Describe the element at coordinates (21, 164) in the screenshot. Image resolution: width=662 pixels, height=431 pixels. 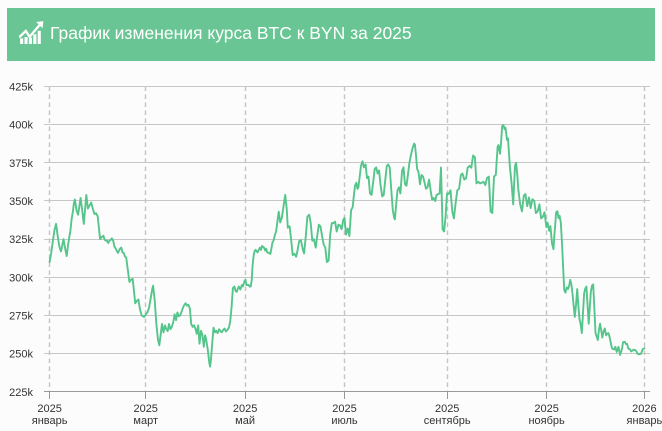
I see `svg-text: 375k` at that location.